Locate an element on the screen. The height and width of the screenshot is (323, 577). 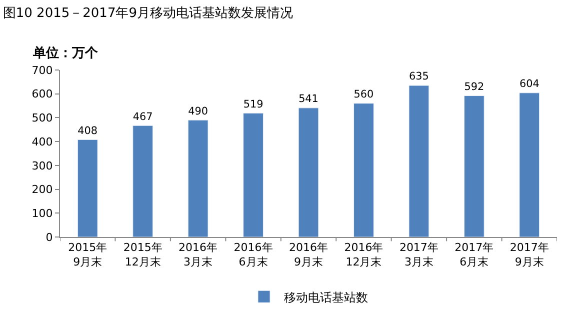
x-tick-label: 2017年 9月末 is located at coordinates (529, 254).